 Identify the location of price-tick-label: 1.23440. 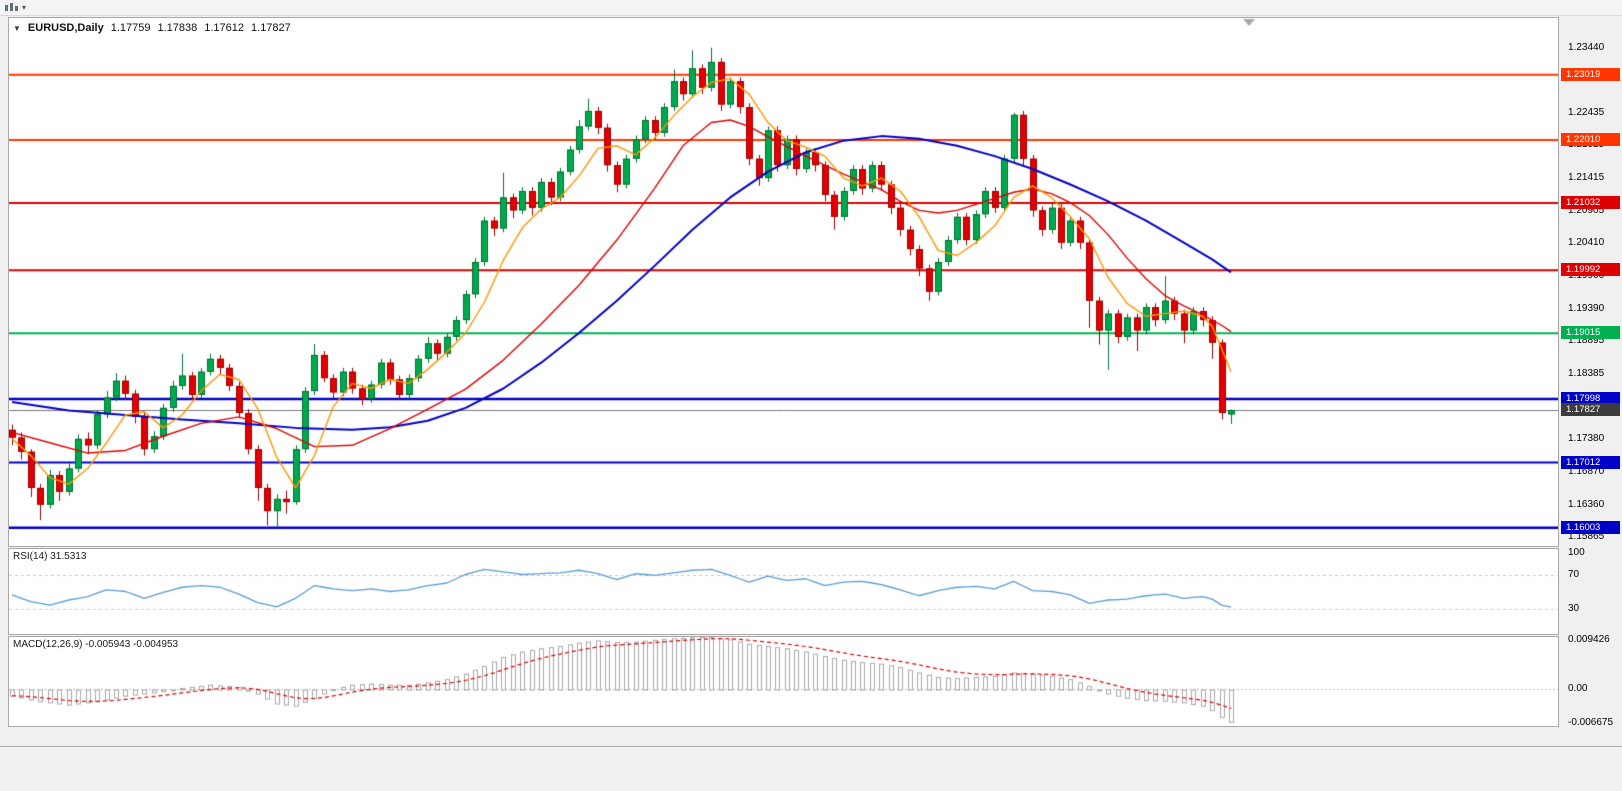
(1586, 47).